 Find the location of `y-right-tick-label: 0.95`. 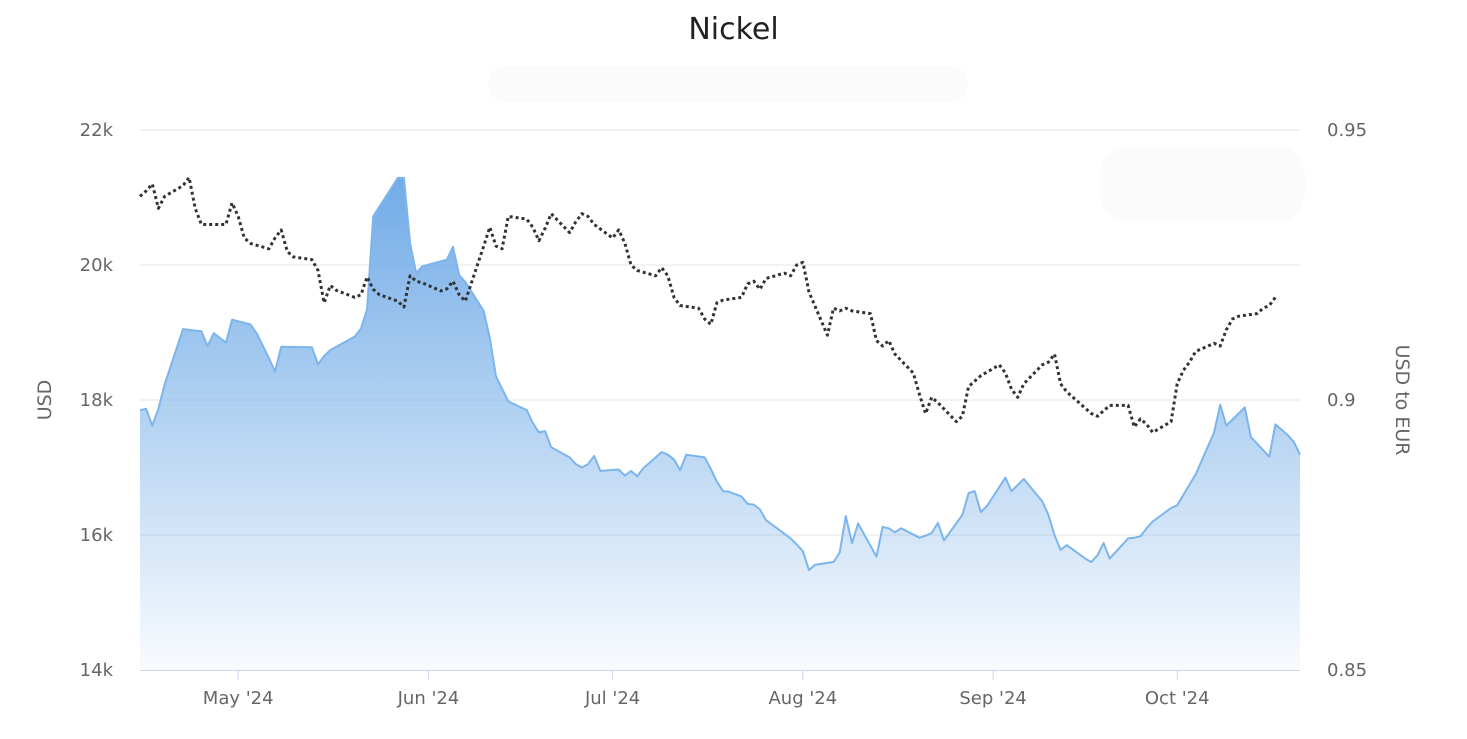

y-right-tick-label: 0.95 is located at coordinates (1347, 130).